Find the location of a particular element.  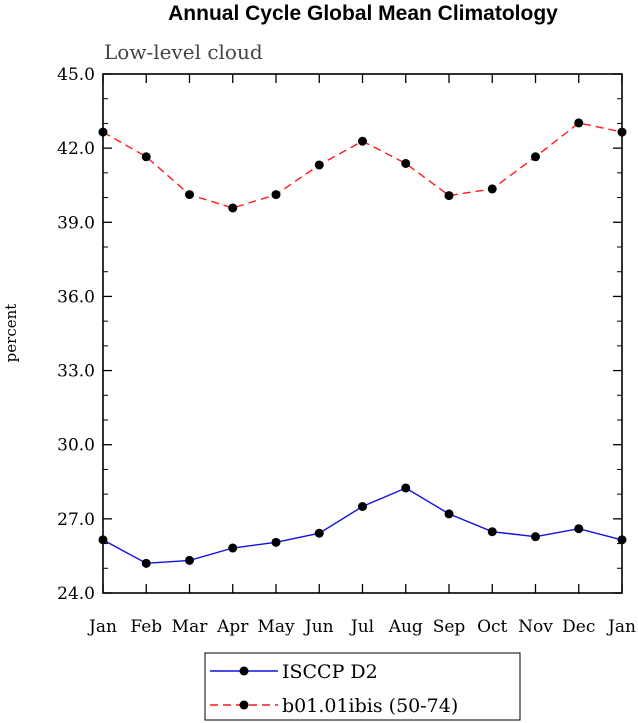

chart-title: Annual Cycle Global Mean Climatology is located at coordinates (363, 13).